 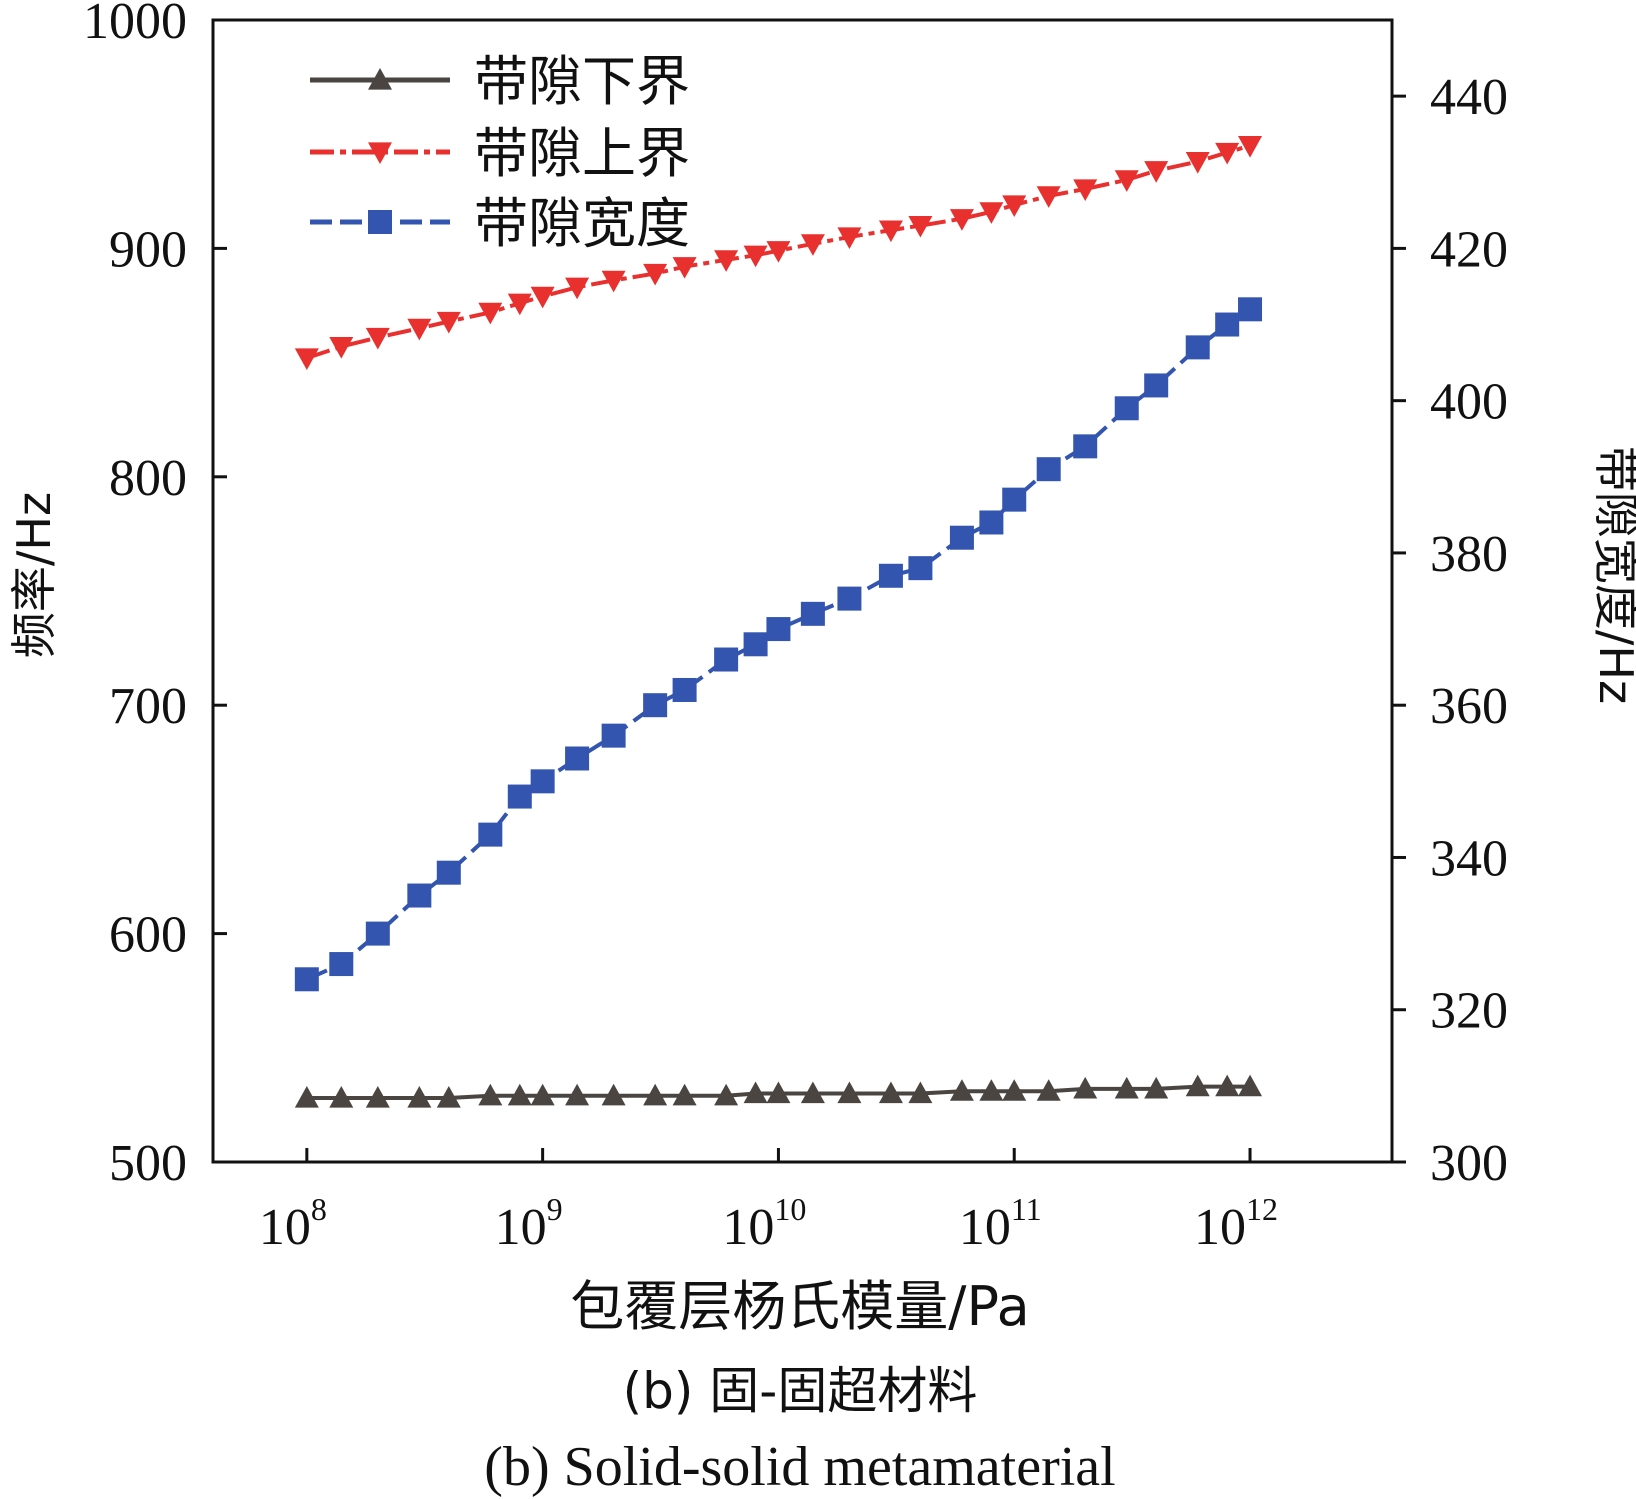 What do you see at coordinates (135, 25) in the screenshot?
I see `left-tick-label: 1000` at bounding box center [135, 25].